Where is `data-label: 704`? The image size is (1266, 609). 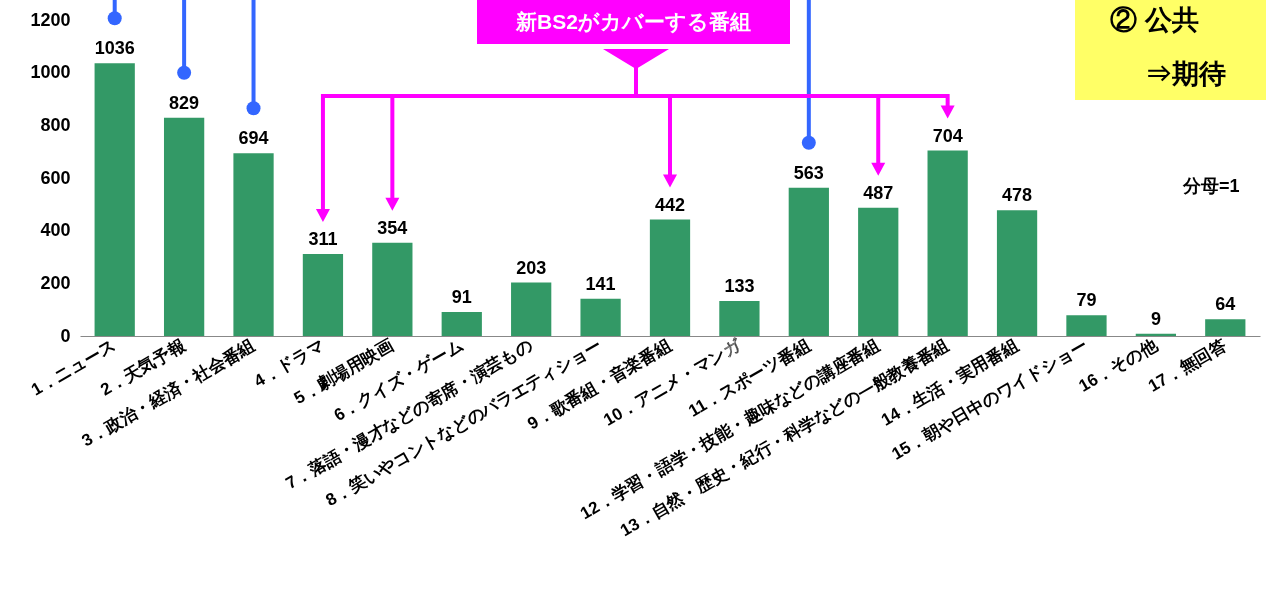
data-label: 704 is located at coordinates (947, 135).